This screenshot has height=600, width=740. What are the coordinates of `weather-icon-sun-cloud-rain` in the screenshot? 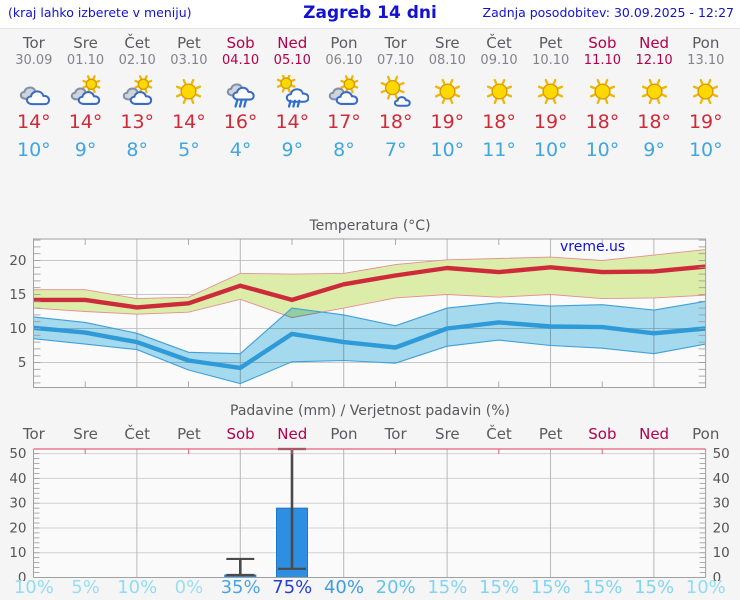 It's located at (292, 91).